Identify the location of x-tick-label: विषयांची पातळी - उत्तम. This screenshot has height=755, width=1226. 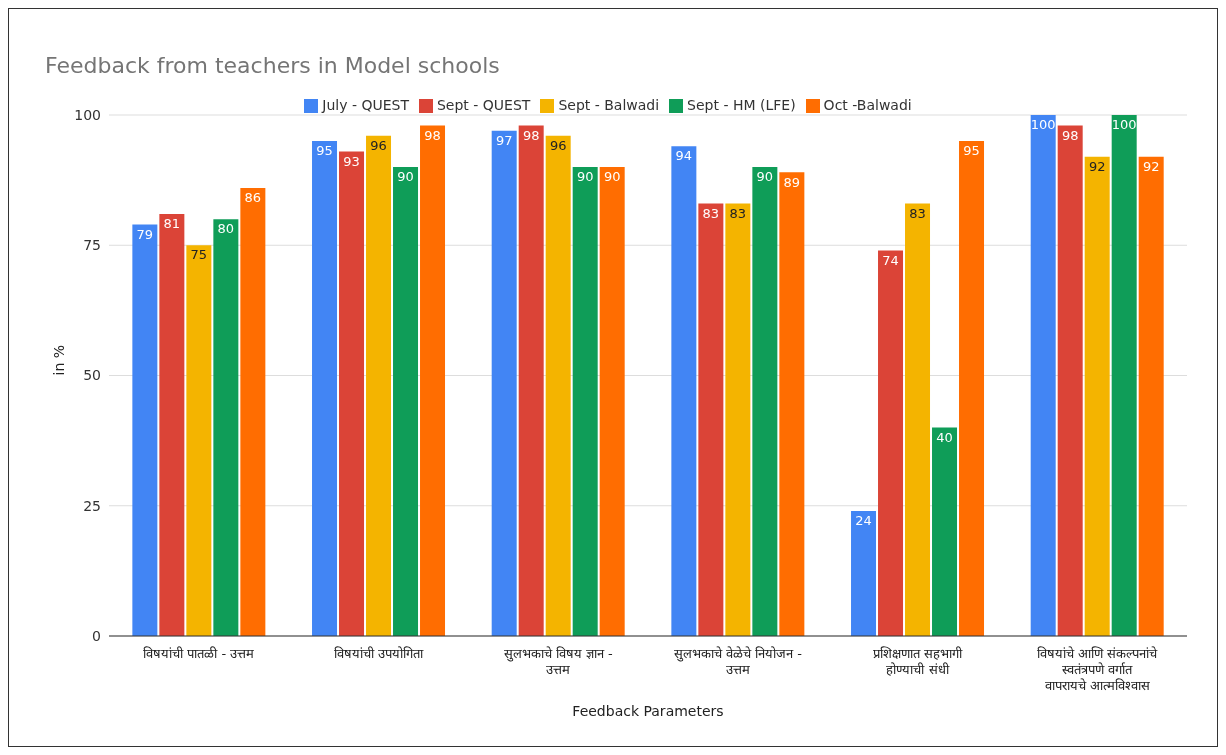
(199, 653).